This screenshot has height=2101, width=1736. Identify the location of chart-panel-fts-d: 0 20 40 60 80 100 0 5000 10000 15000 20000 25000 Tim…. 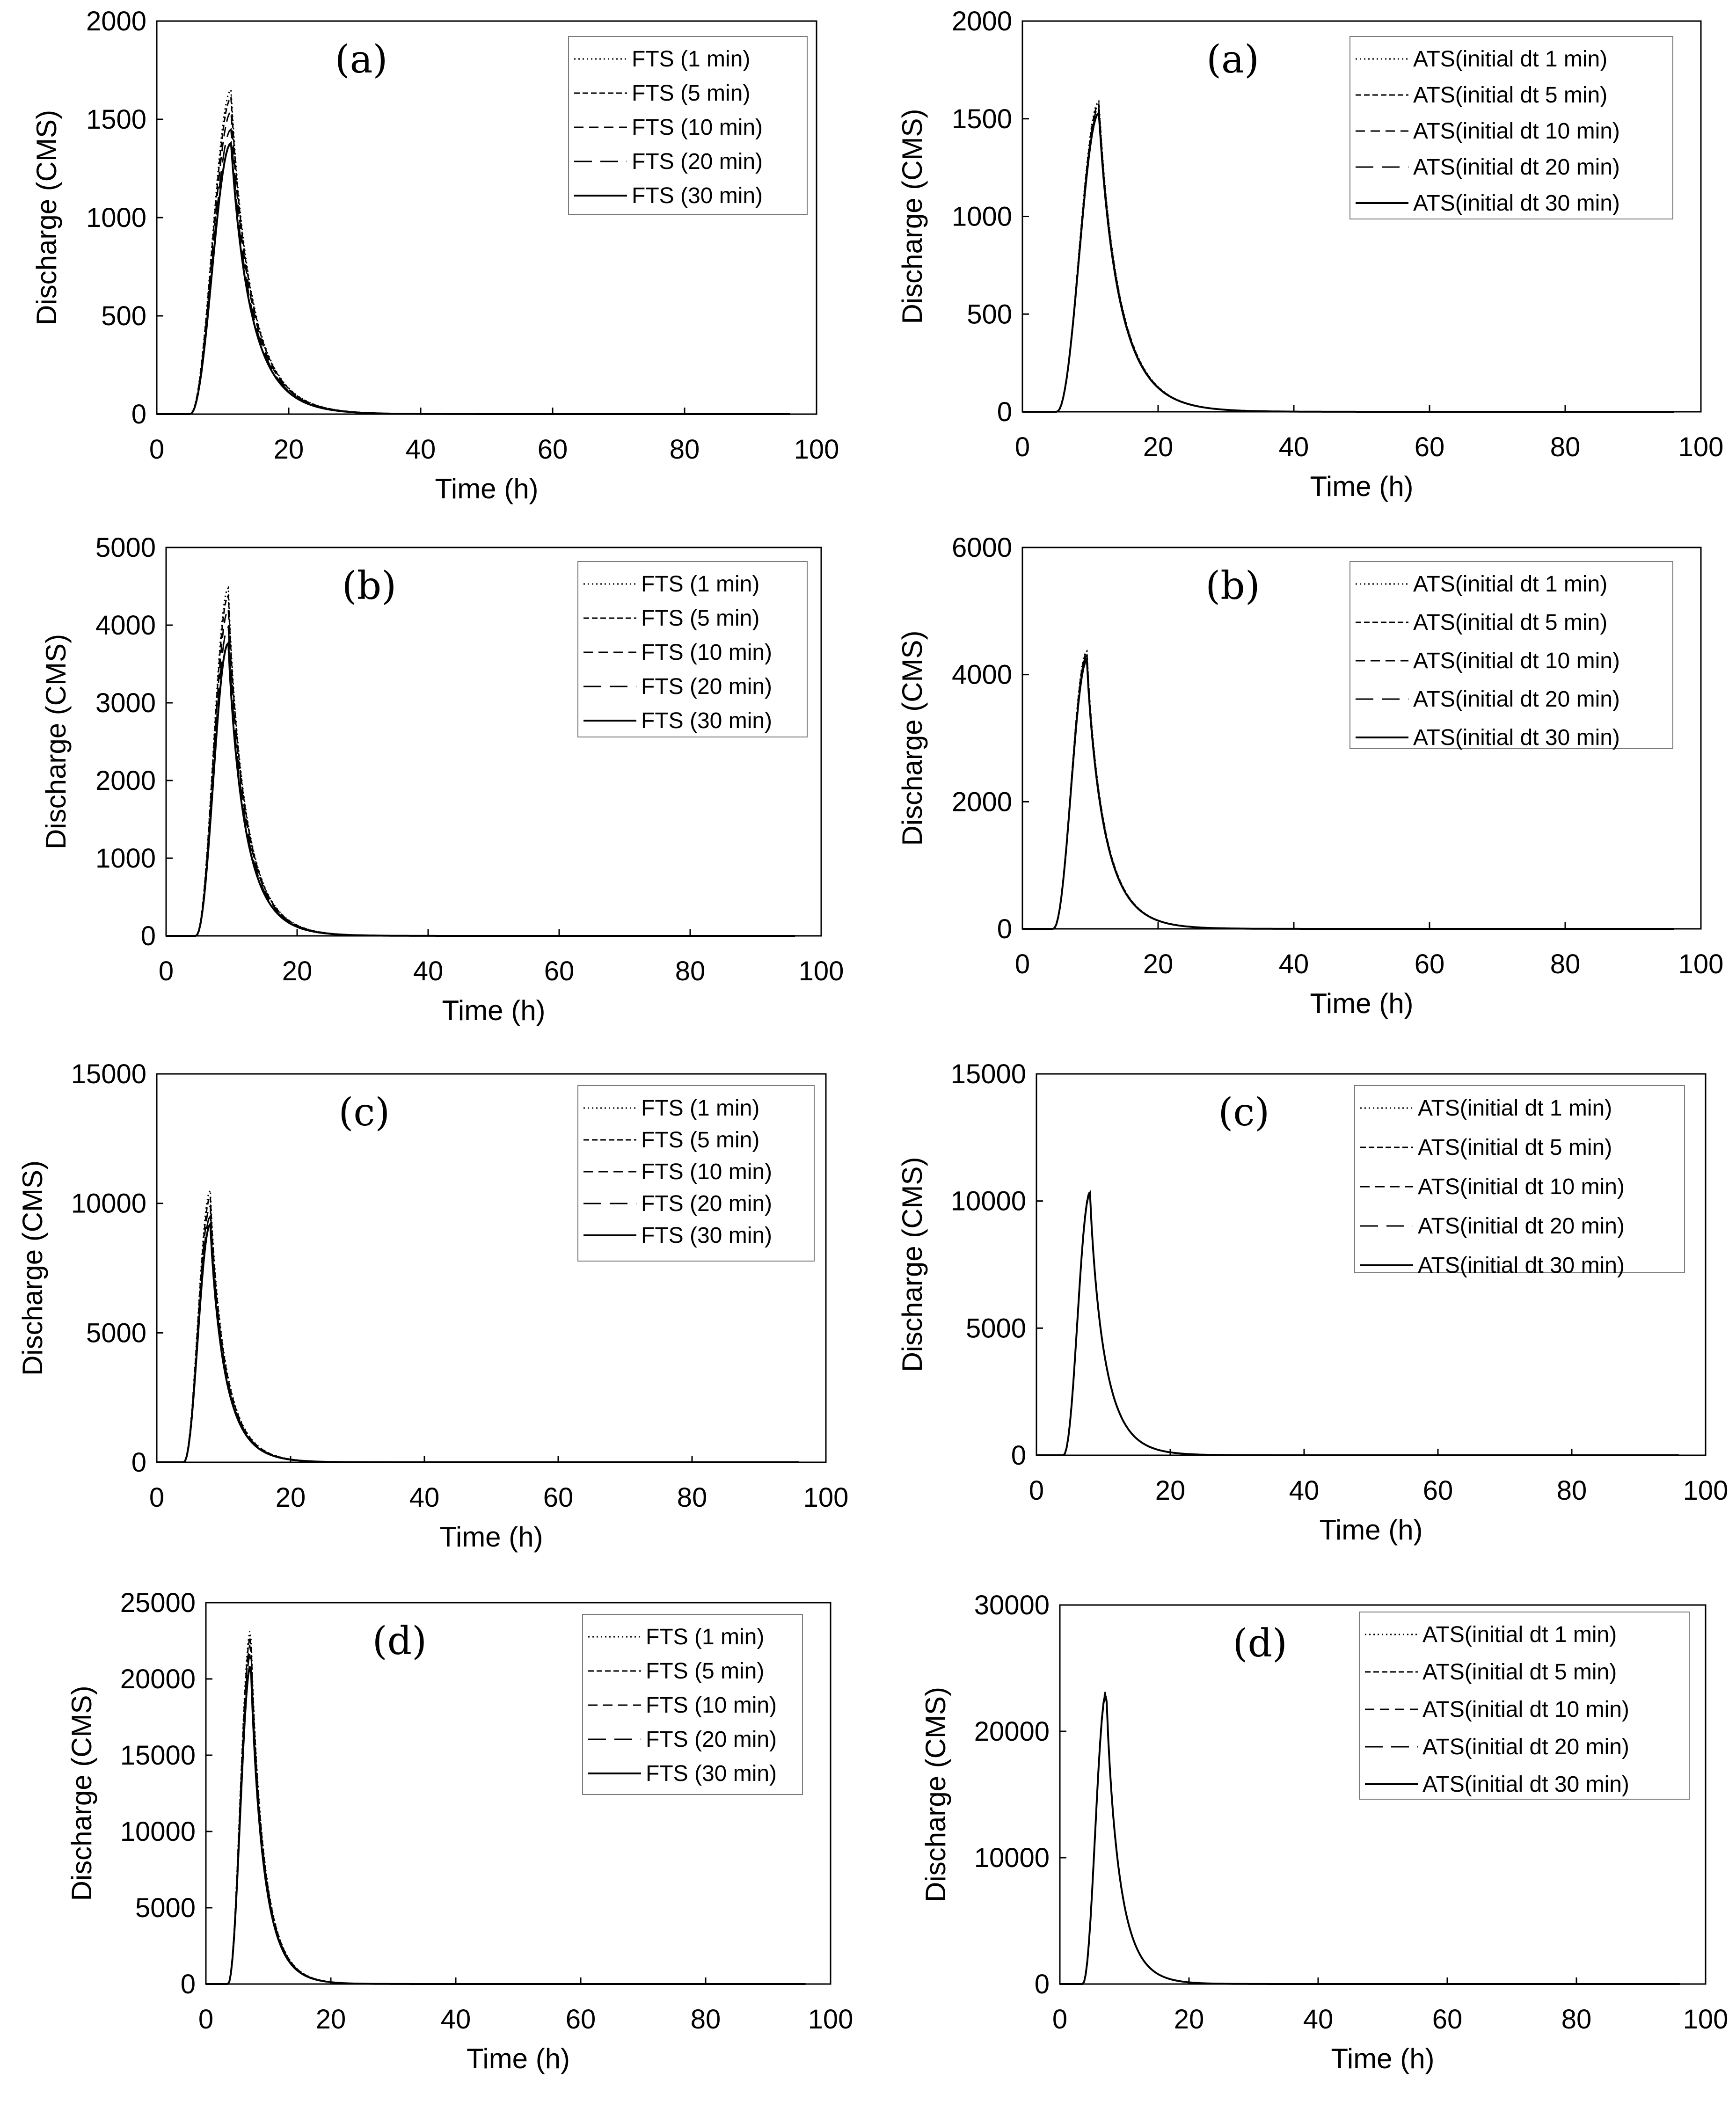
(459, 1831).